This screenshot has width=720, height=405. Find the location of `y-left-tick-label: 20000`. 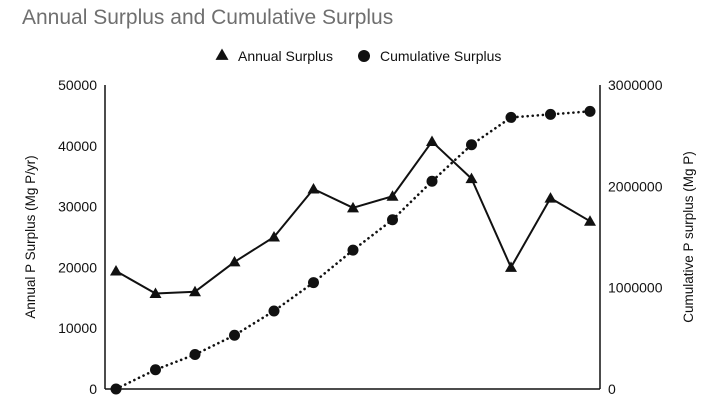

y-left-tick-label: 20000 is located at coordinates (77, 267).